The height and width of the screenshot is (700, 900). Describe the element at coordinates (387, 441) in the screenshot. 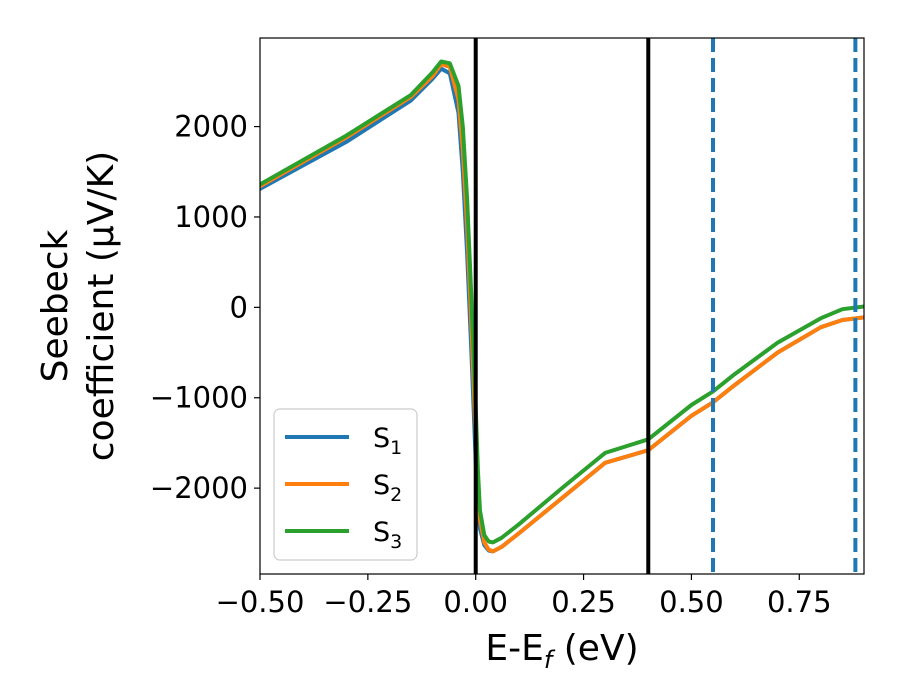

I see `legend-label-1: S1` at that location.